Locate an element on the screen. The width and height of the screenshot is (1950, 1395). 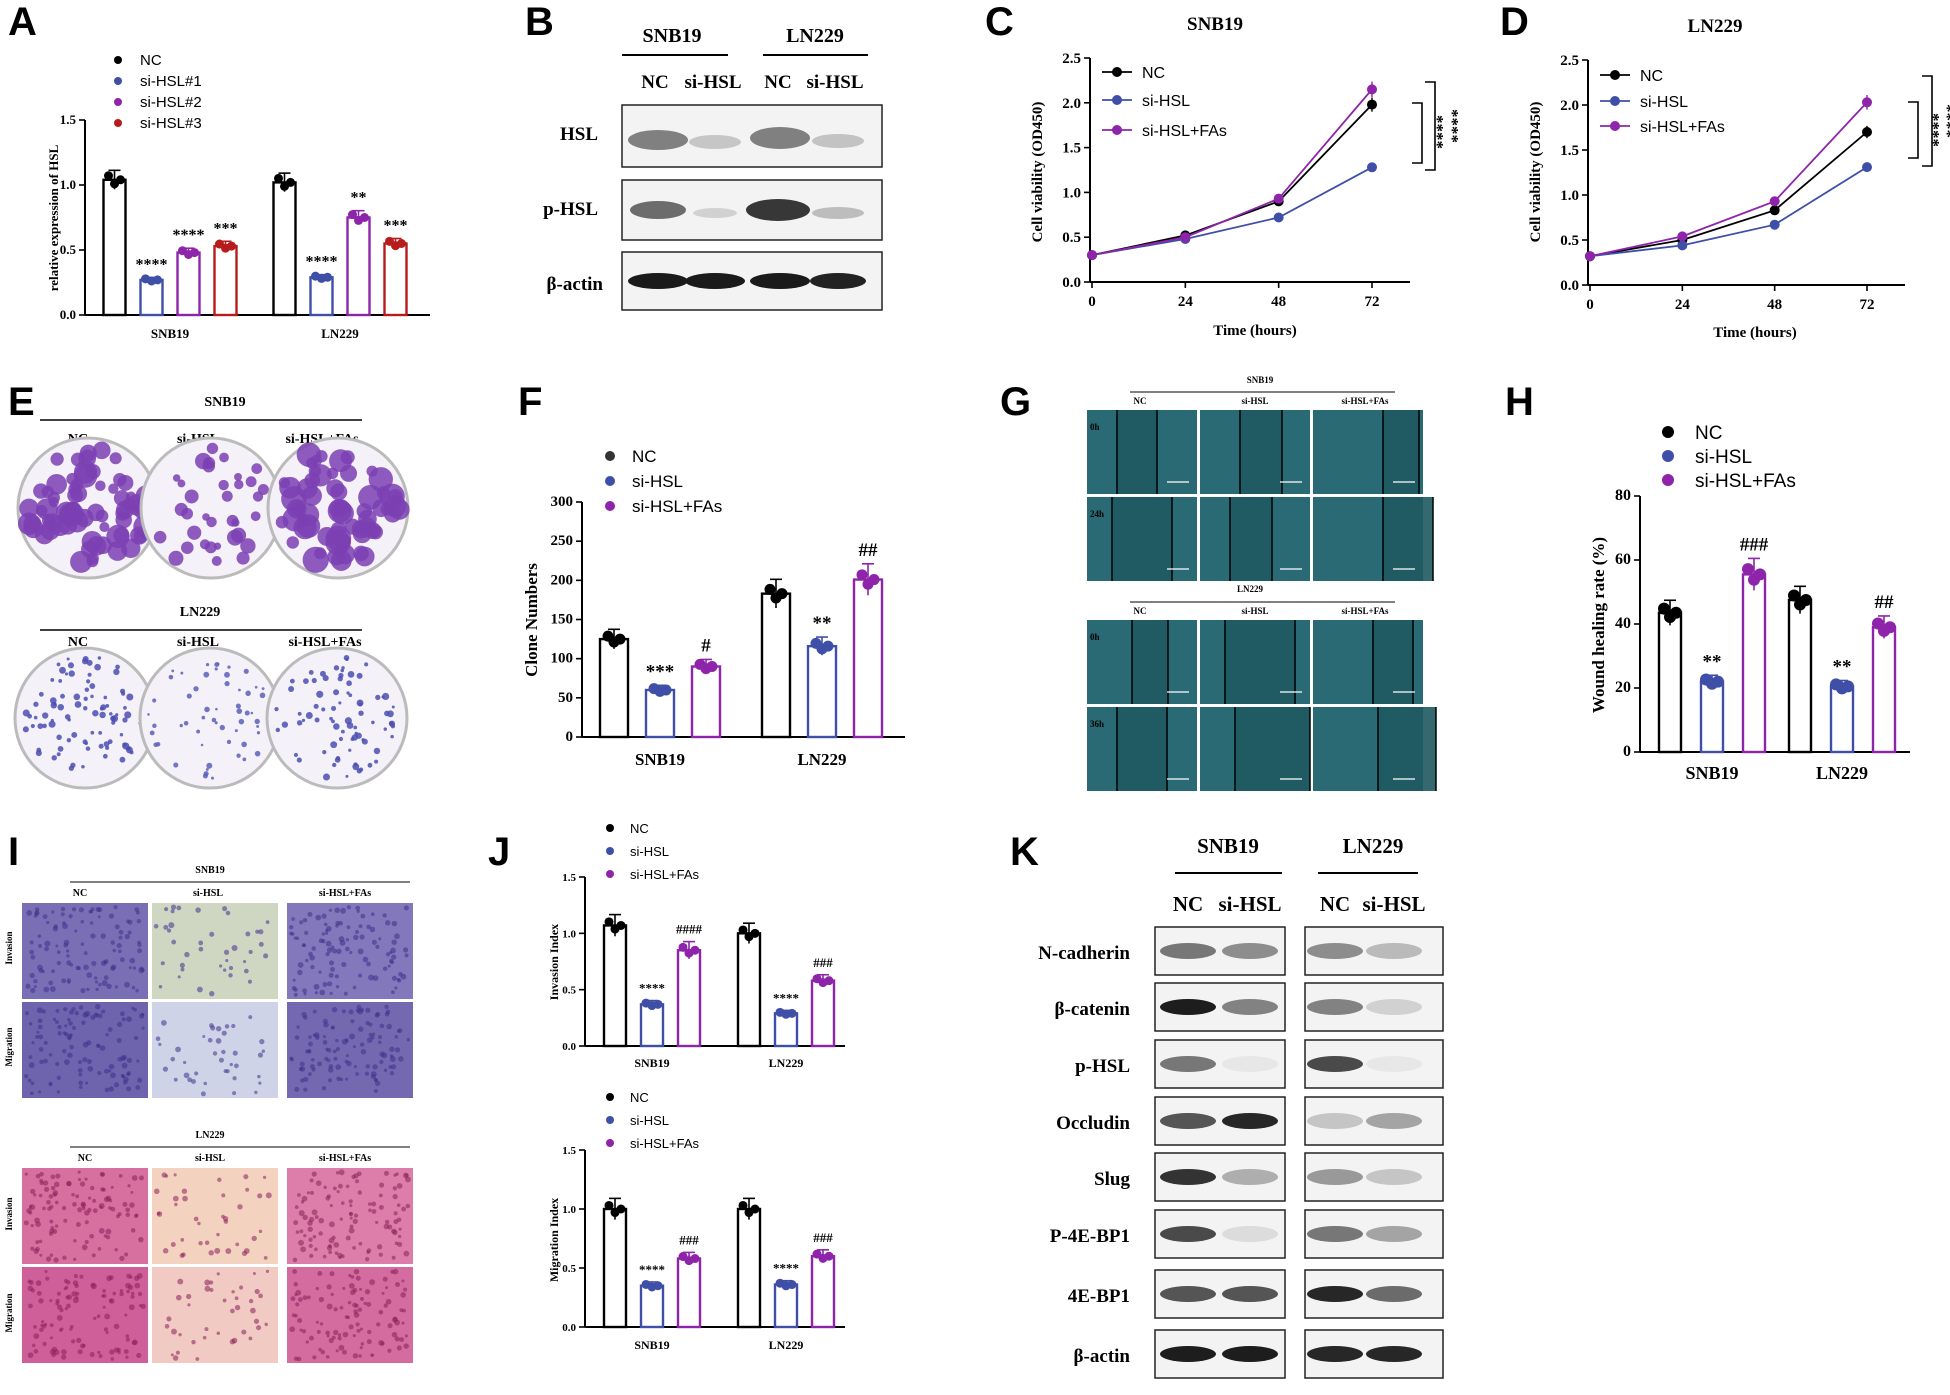
text-label: 0.0 is located at coordinates (68, 314).